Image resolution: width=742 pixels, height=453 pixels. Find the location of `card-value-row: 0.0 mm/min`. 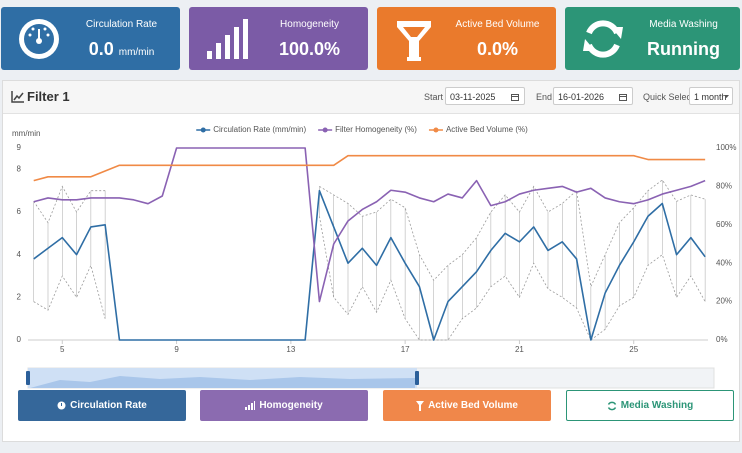

card-value-row: 0.0 mm/min is located at coordinates (121, 49).